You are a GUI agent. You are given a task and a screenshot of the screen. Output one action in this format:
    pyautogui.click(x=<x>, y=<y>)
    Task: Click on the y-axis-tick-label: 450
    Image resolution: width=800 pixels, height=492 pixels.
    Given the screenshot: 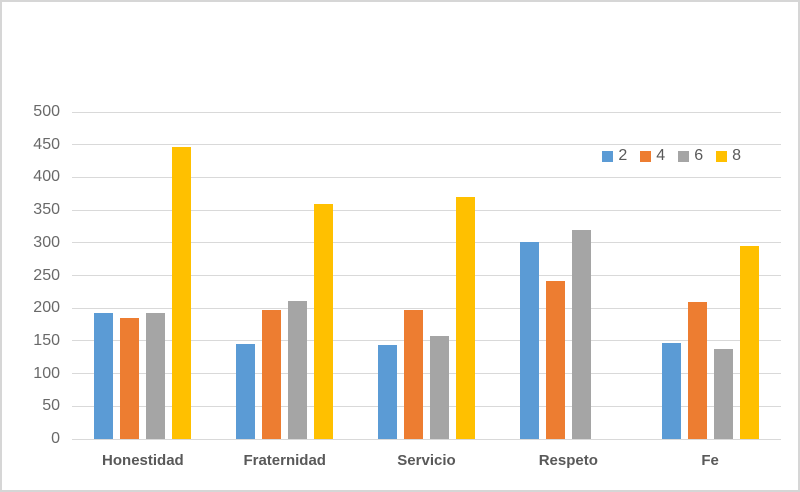 What is the action you would take?
    pyautogui.click(x=46, y=144)
    